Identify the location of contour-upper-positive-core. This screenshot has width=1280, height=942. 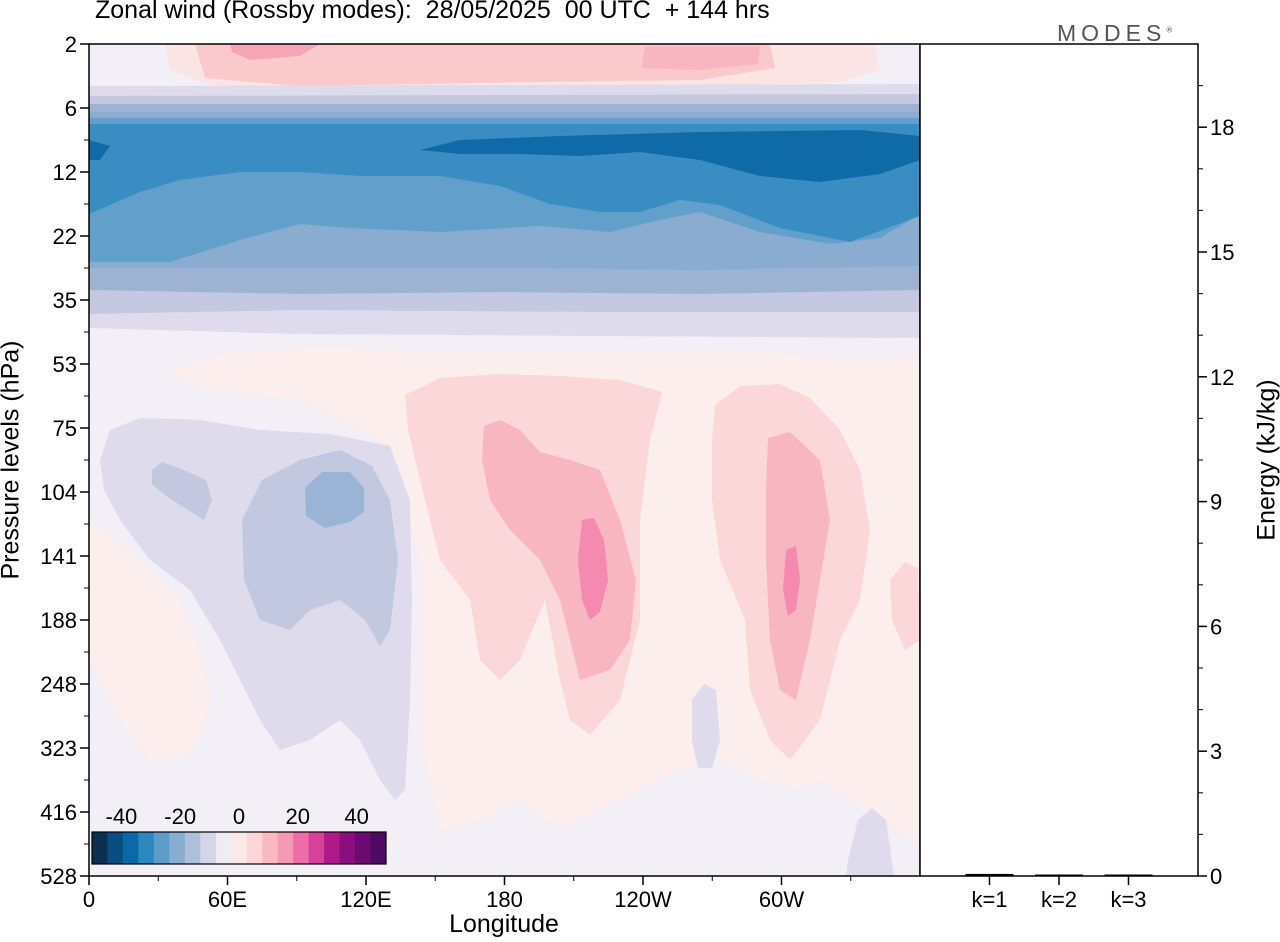
(275, 52).